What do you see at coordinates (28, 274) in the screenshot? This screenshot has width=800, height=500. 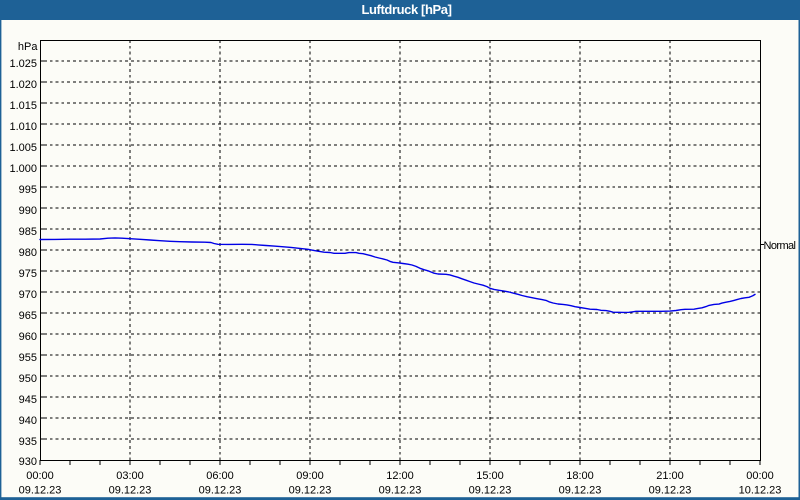 I see `svg-text: 975` at bounding box center [28, 274].